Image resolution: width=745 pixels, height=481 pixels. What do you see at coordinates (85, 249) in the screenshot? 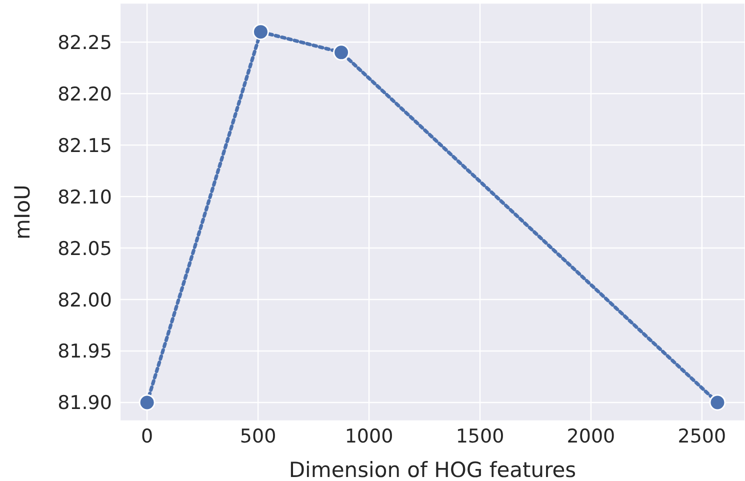
I see `y-tick-label: 82.05` at bounding box center [85, 249].